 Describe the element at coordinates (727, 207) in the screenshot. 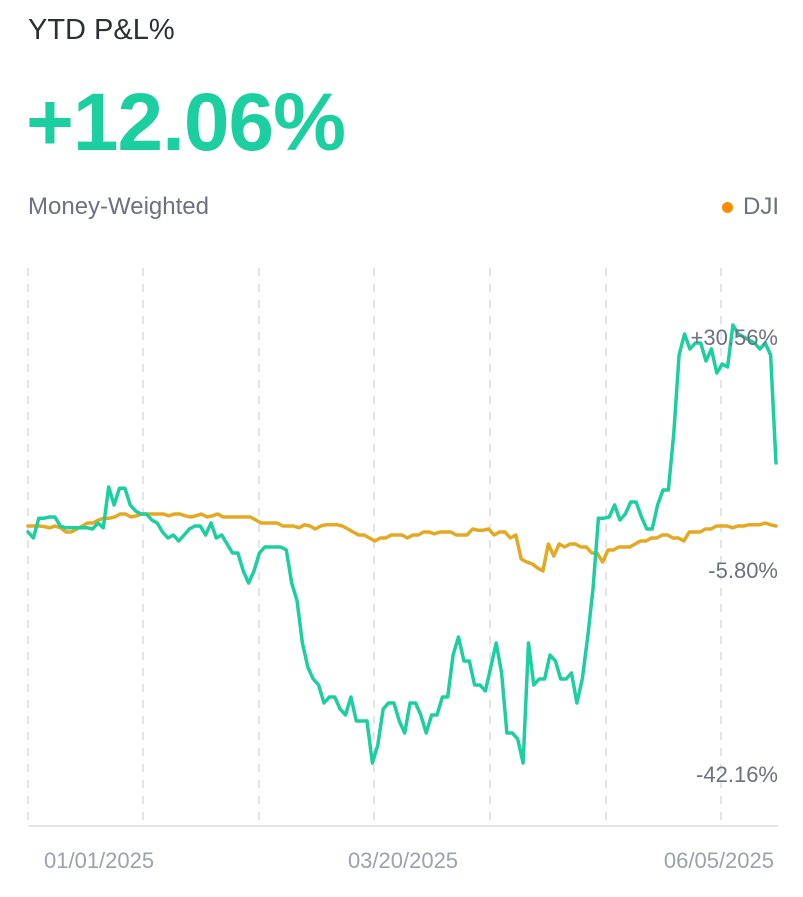

I see `legend-dot-dji` at that location.